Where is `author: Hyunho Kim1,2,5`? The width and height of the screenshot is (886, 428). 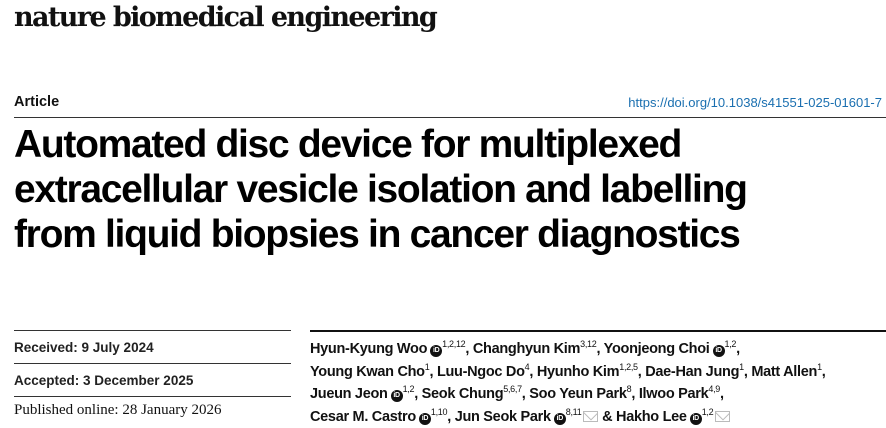 author: Hyunho Kim1,2,5 is located at coordinates (587, 370).